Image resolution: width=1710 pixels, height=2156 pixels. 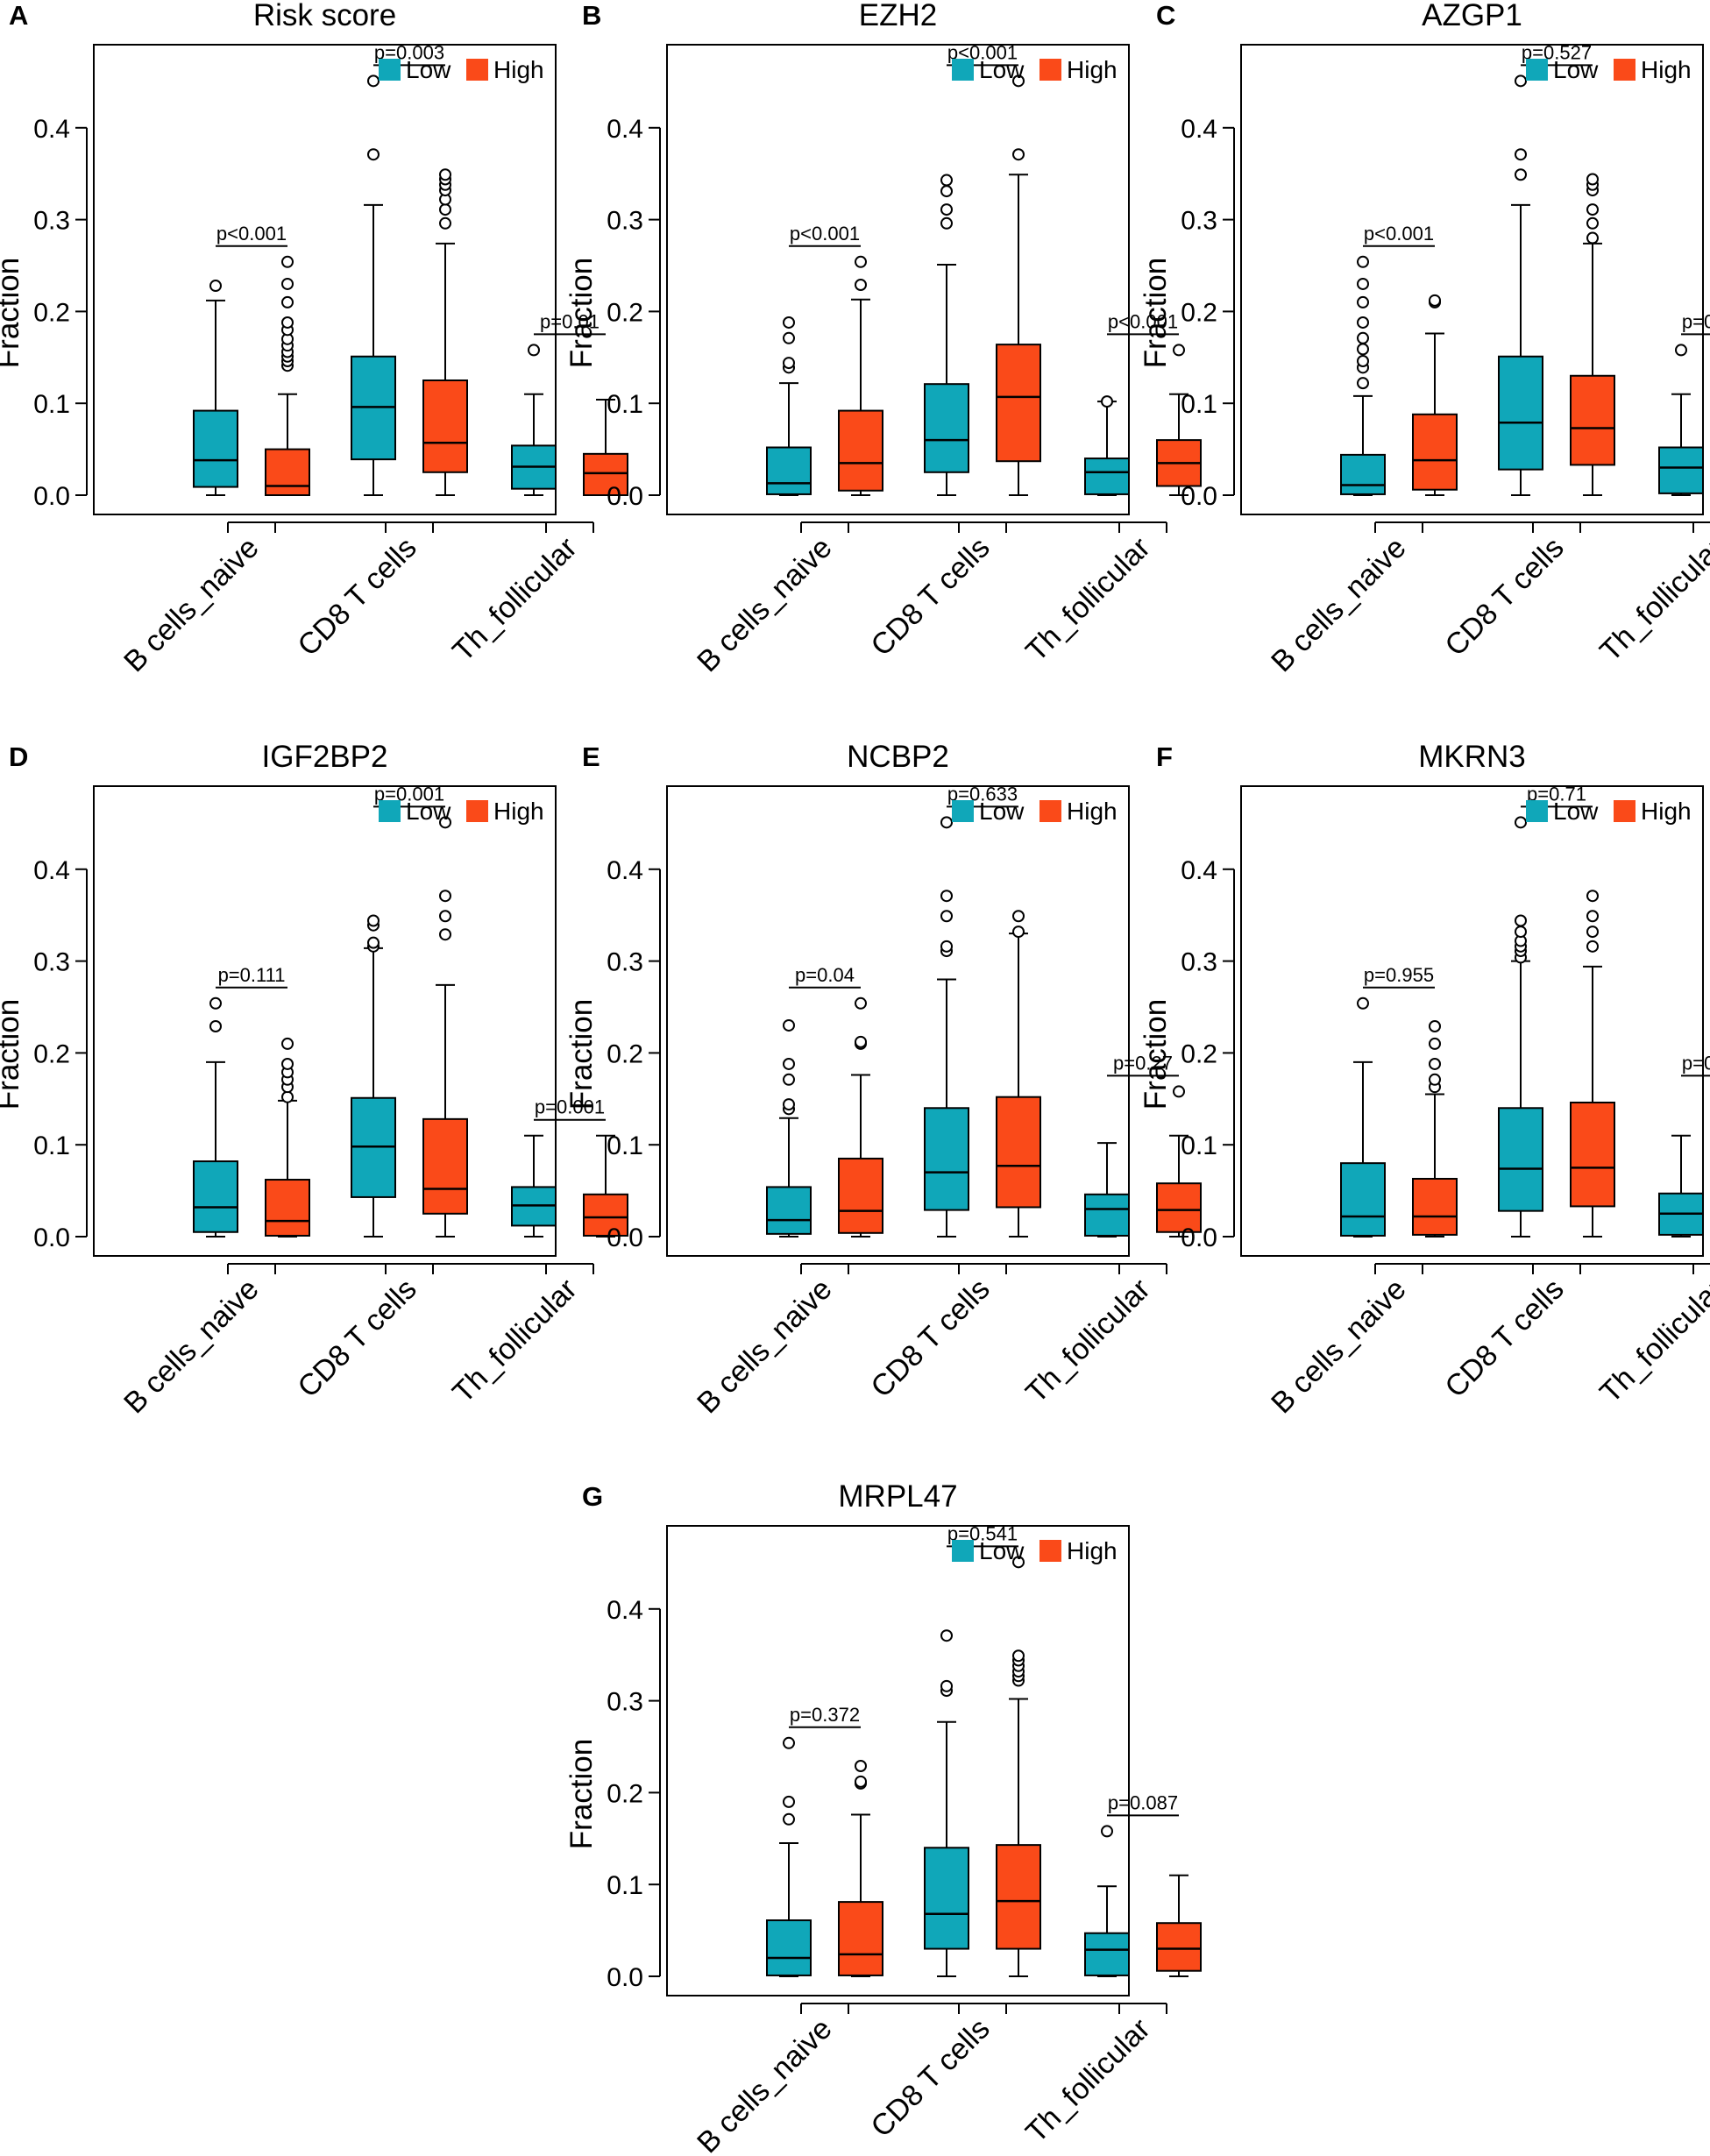 I want to click on panel-letter: E, so click(x=591, y=757).